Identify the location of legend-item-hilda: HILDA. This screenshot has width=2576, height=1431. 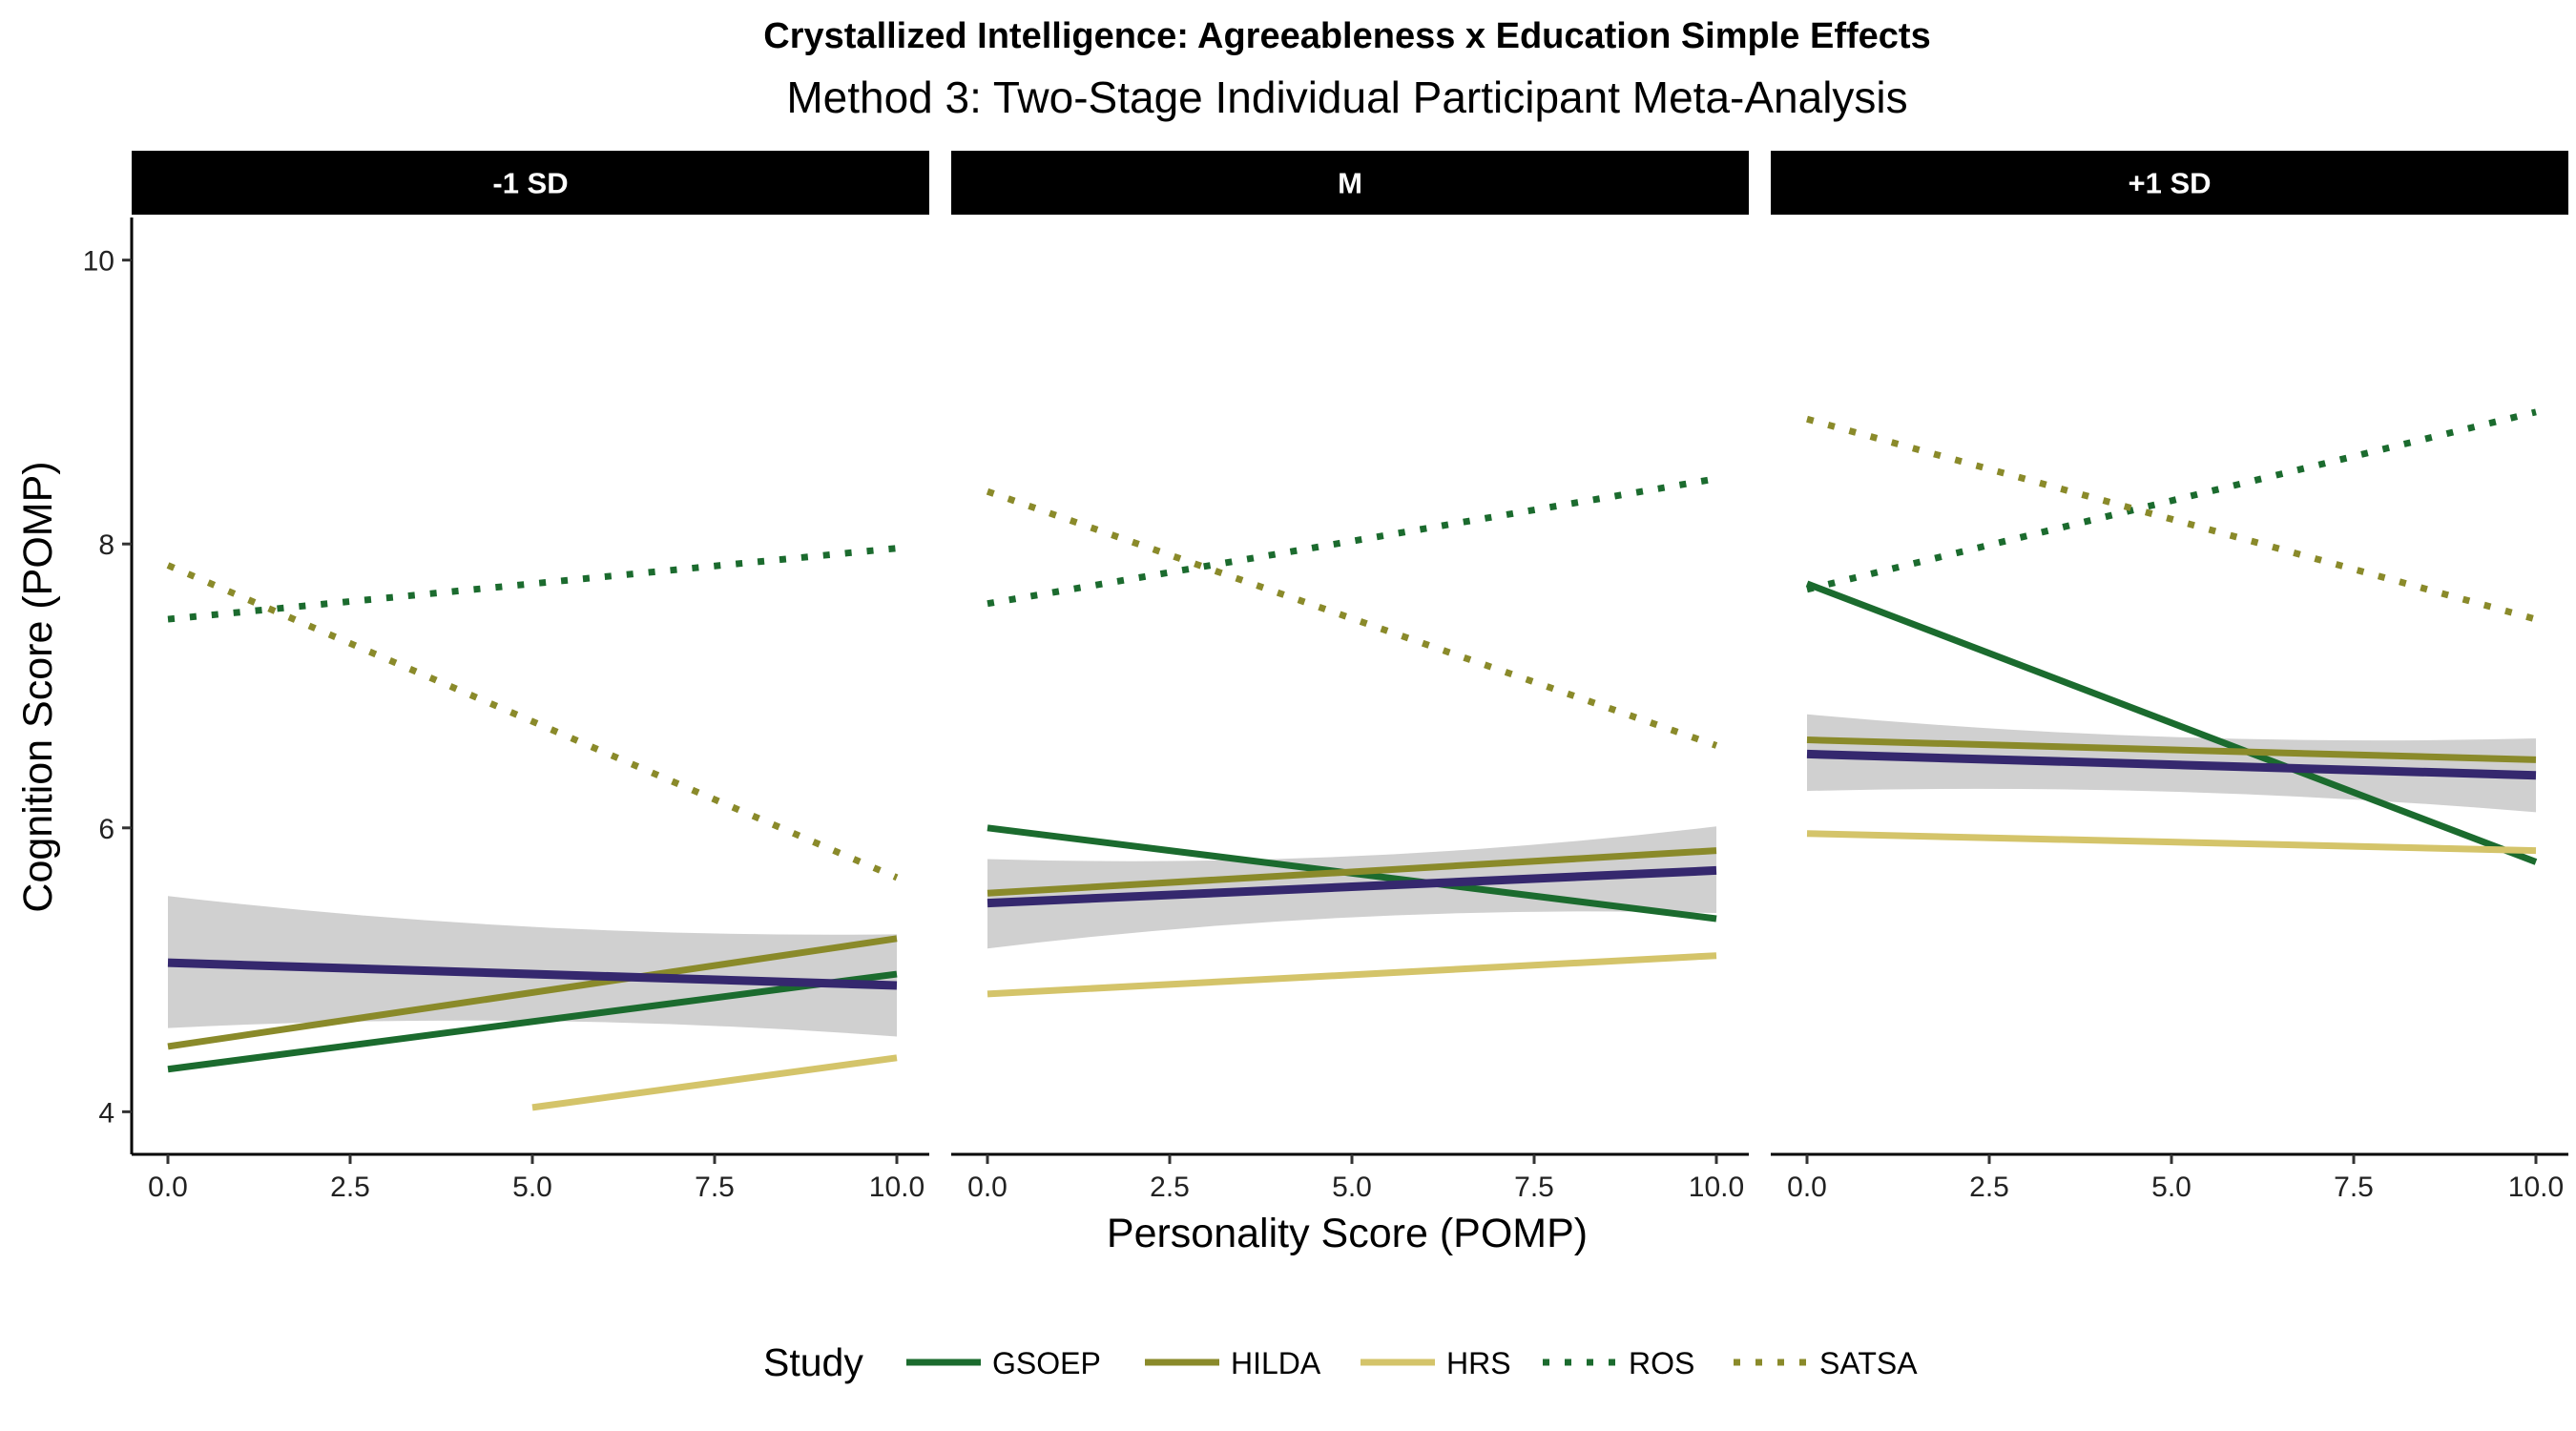
(1233, 1363).